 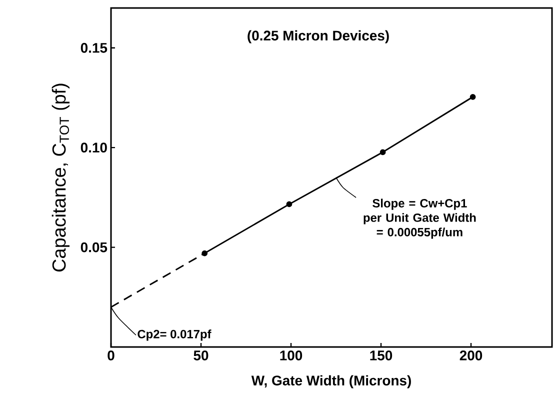 I want to click on annotation: Cp2= 0.017pf, so click(x=175, y=335).